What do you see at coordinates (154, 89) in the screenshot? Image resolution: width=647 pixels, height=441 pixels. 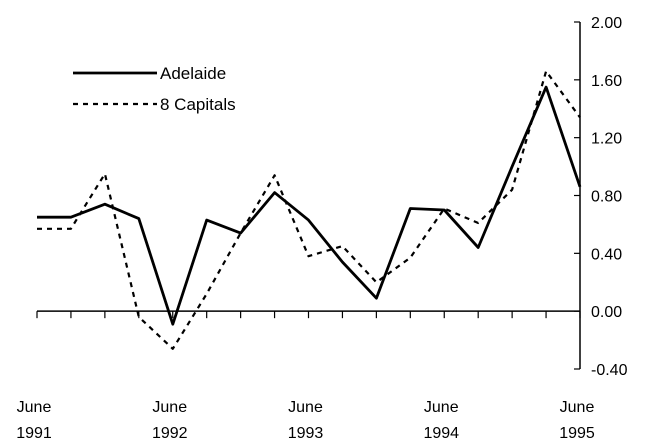 I see `legend: Adelaide 8 Capitals` at bounding box center [154, 89].